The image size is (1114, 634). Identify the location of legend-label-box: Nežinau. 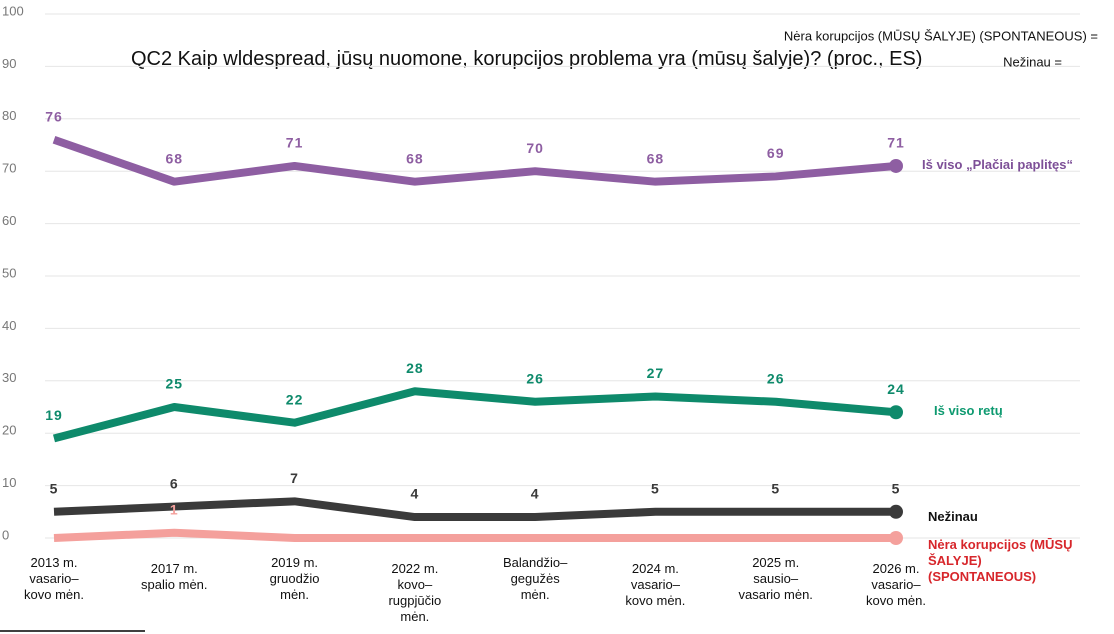
(953, 516).